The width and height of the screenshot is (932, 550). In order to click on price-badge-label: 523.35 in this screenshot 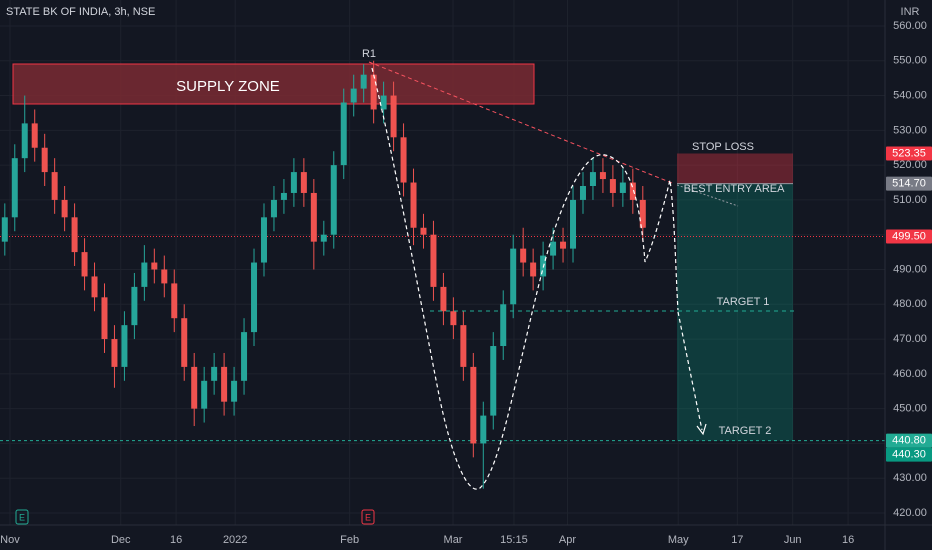, I will do `click(909, 153)`.